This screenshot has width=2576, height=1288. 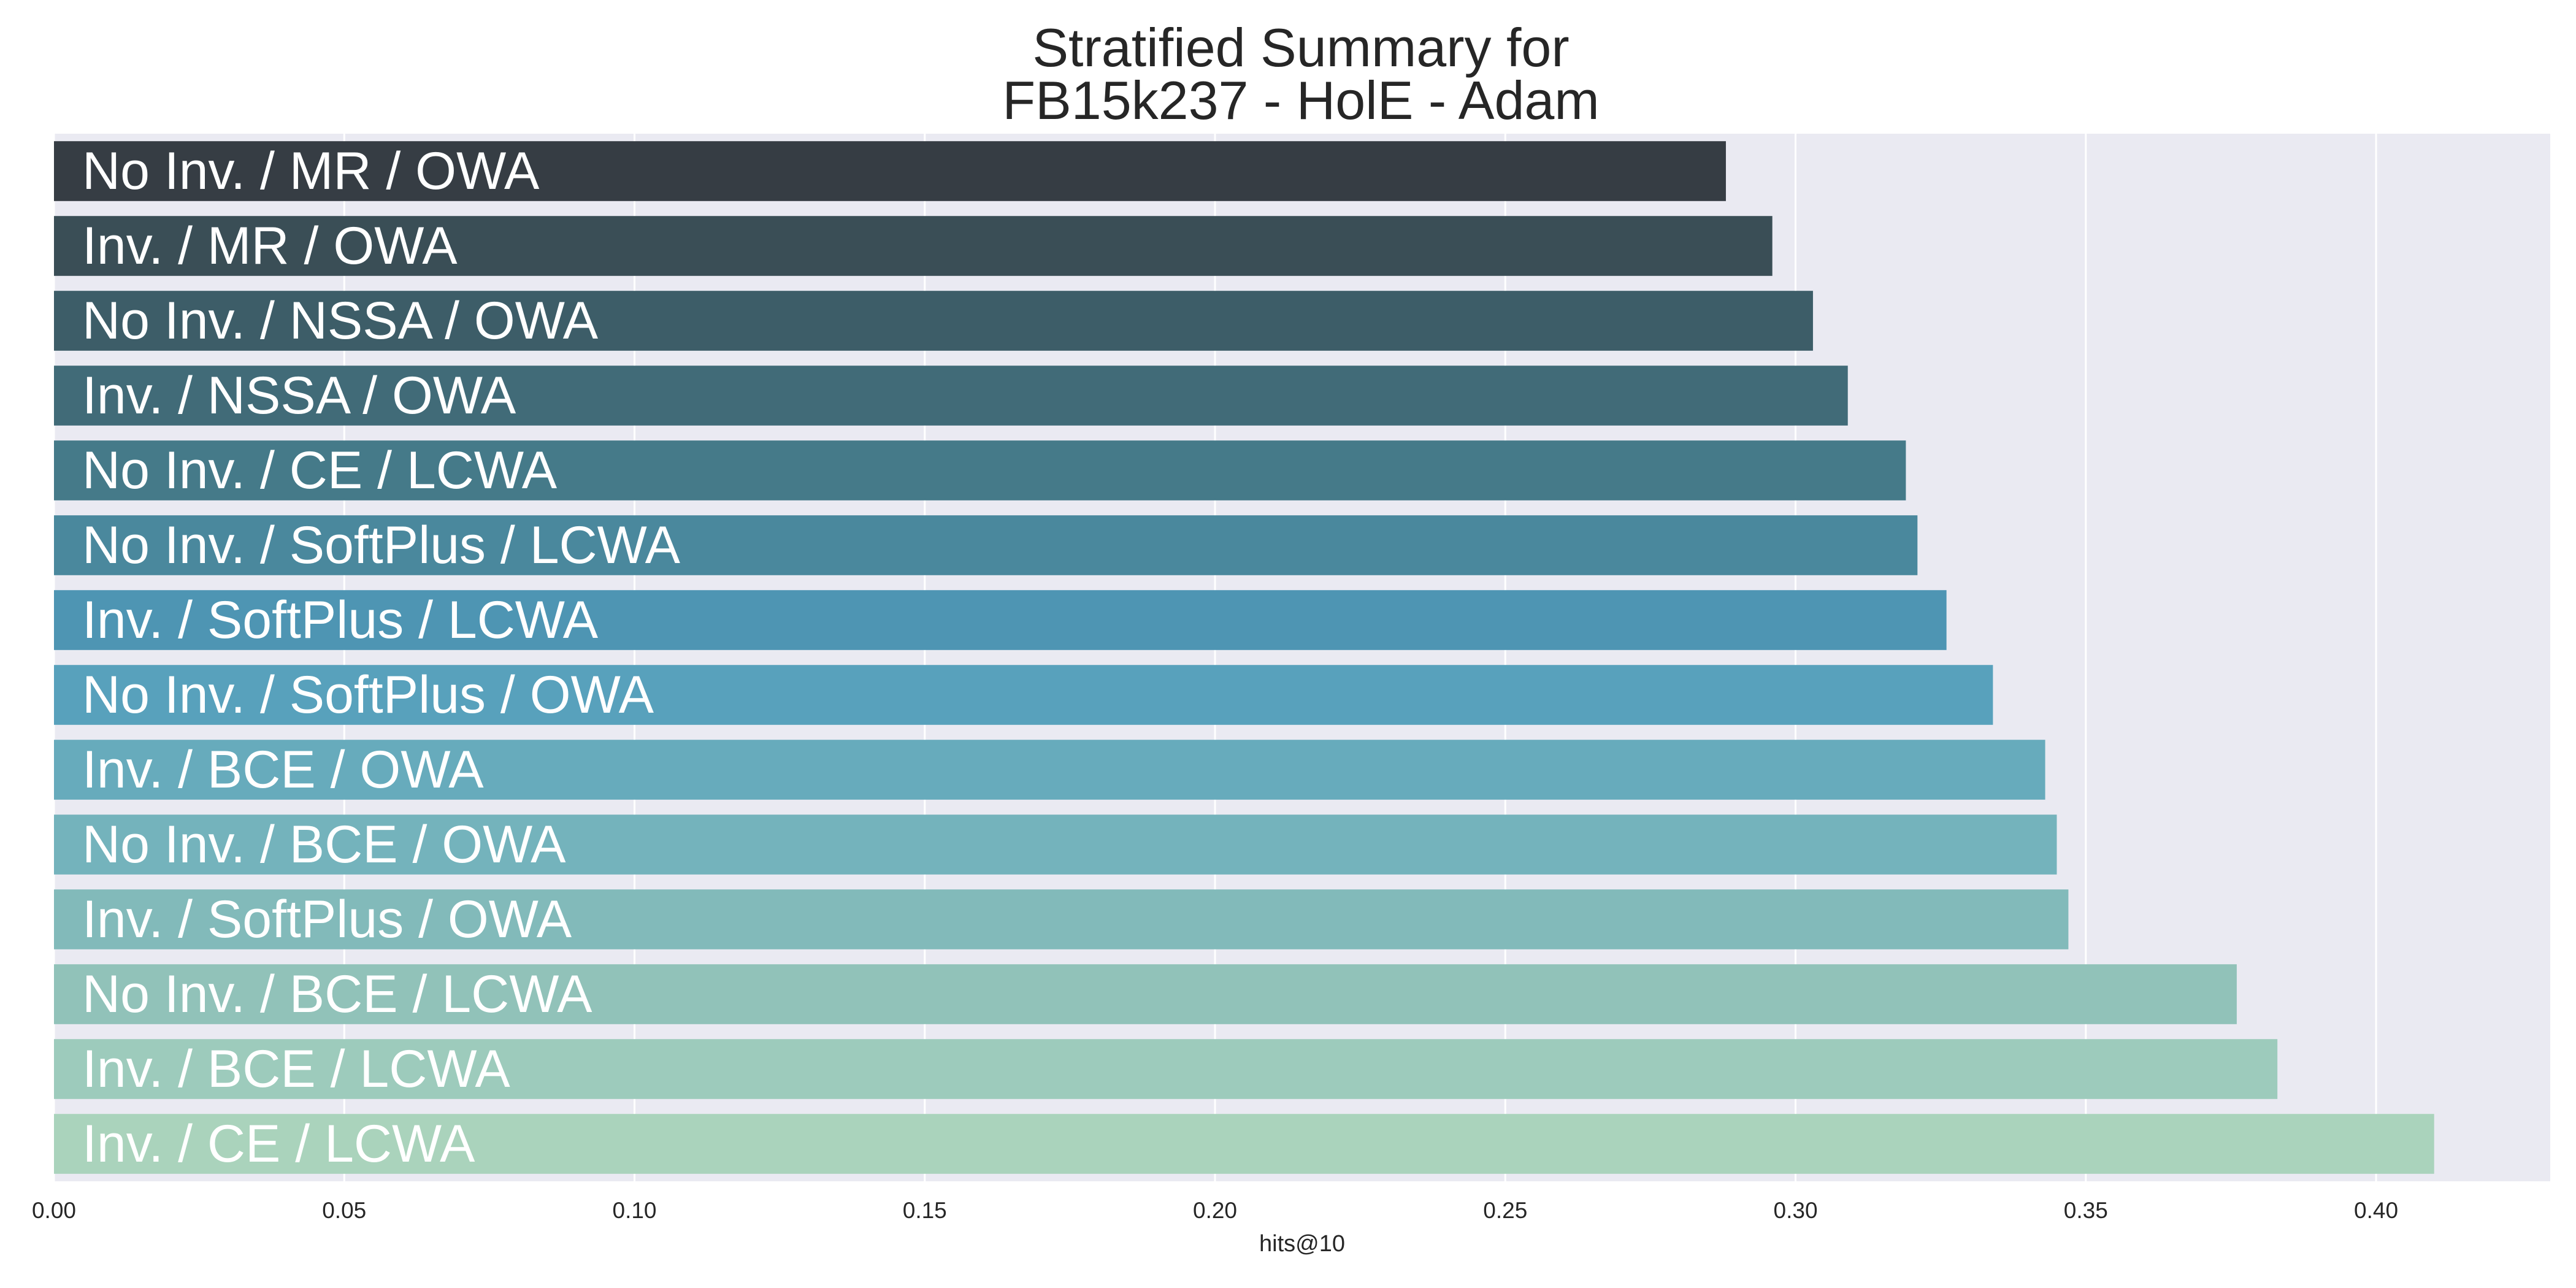 What do you see at coordinates (1796, 1210) in the screenshot?
I see `x-tick-label: 0.30` at bounding box center [1796, 1210].